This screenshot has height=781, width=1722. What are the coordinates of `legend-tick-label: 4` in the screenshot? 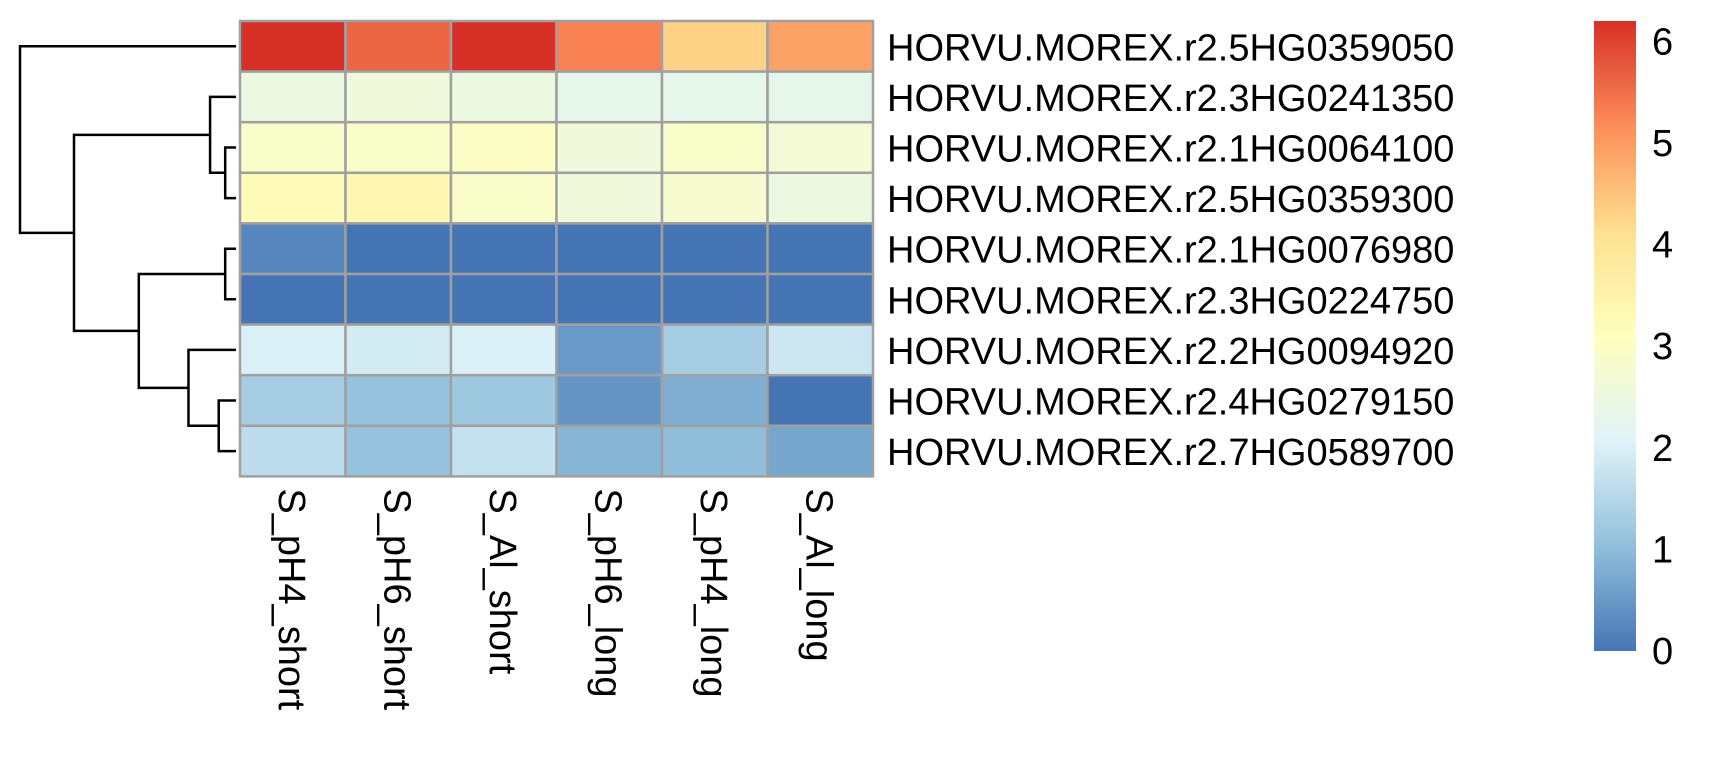 It's located at (1662, 246).